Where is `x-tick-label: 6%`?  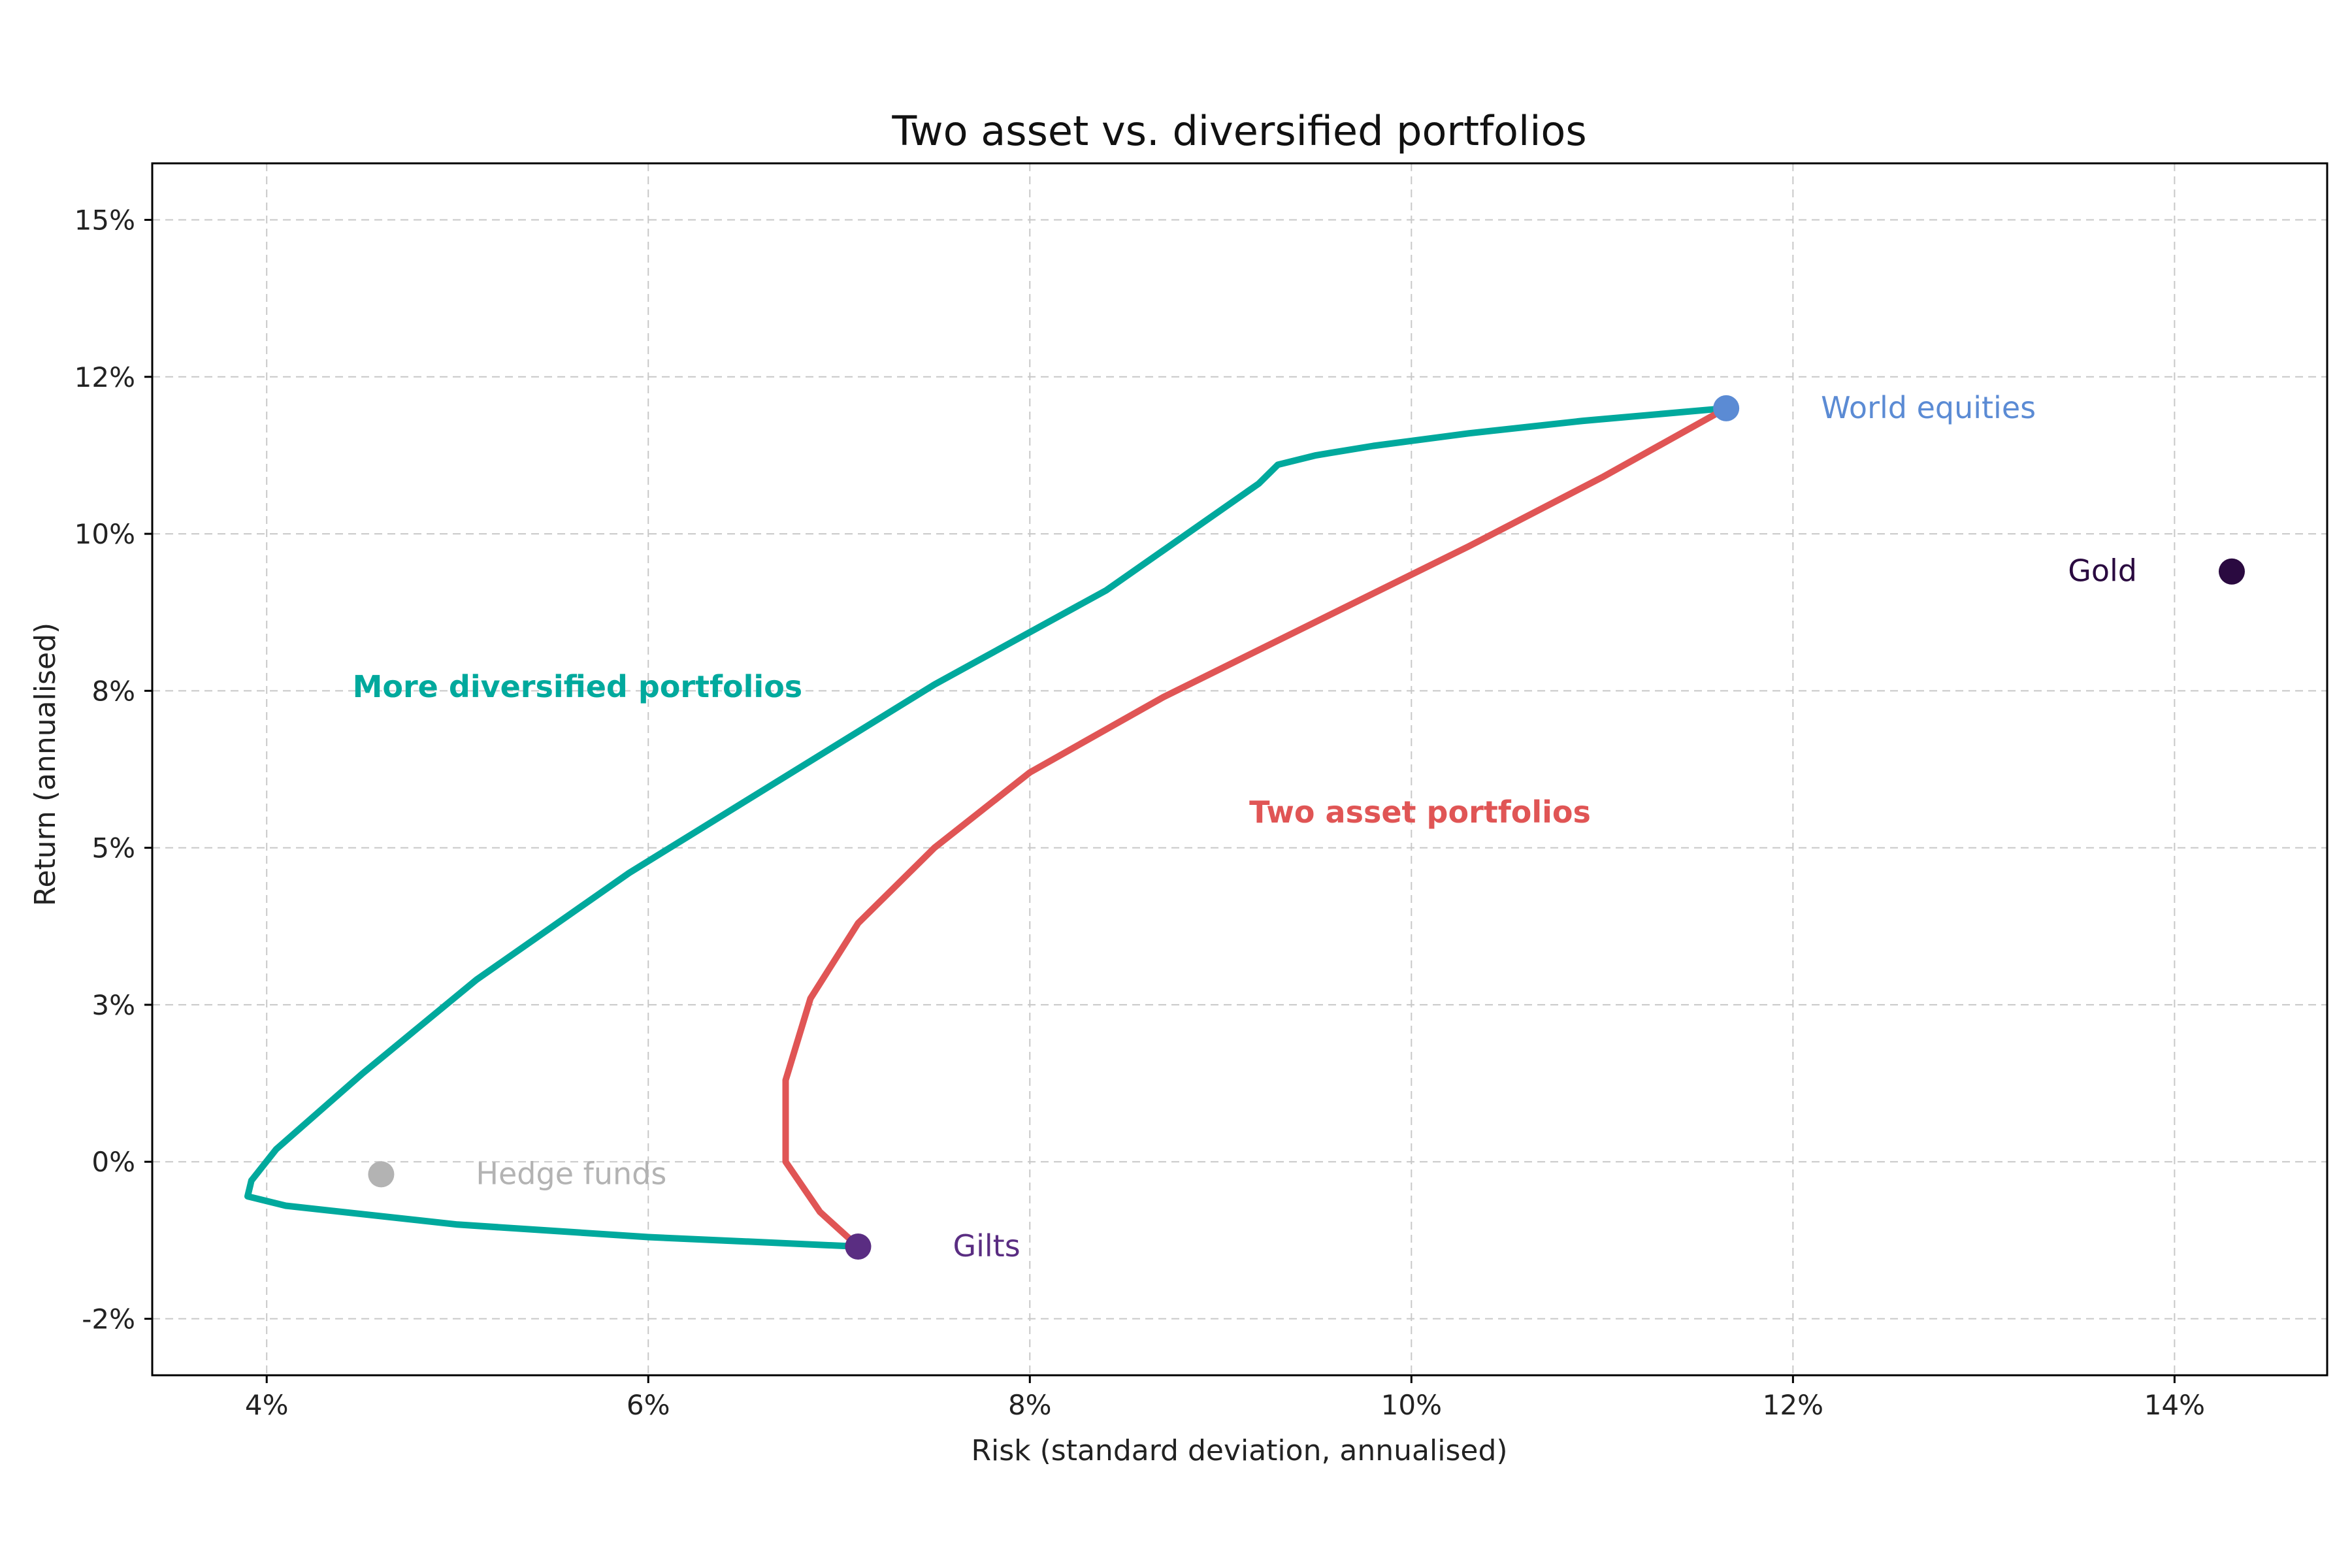 x-tick-label: 6% is located at coordinates (648, 1405).